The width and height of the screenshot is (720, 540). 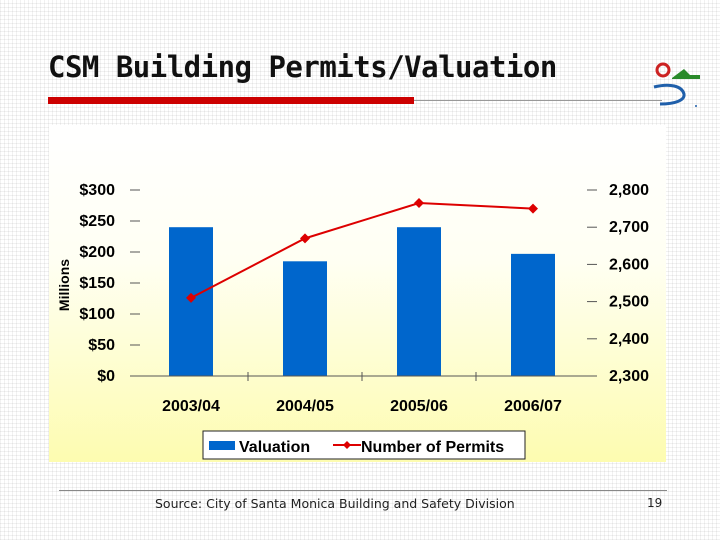 I want to click on chart-legend: Valuation Number of Permits, so click(x=364, y=445).